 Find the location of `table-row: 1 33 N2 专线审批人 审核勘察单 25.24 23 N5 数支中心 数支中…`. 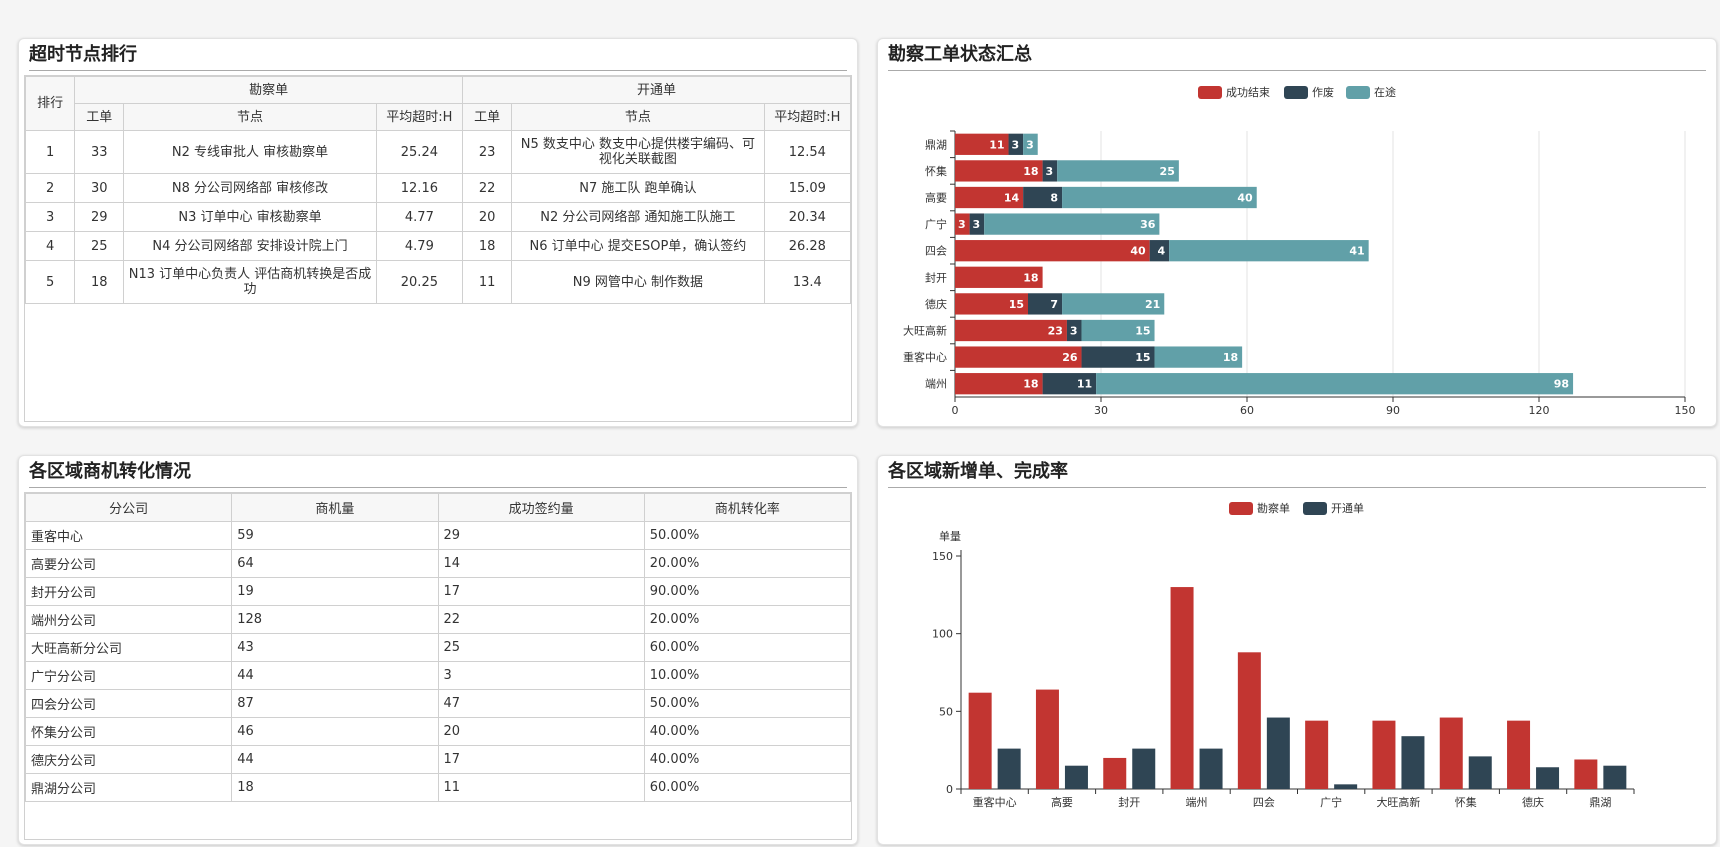

table-row: 1 33 N2 专线审批人 审核勘察单 25.24 23 N5 数支中心 数支中… is located at coordinates (438, 152).